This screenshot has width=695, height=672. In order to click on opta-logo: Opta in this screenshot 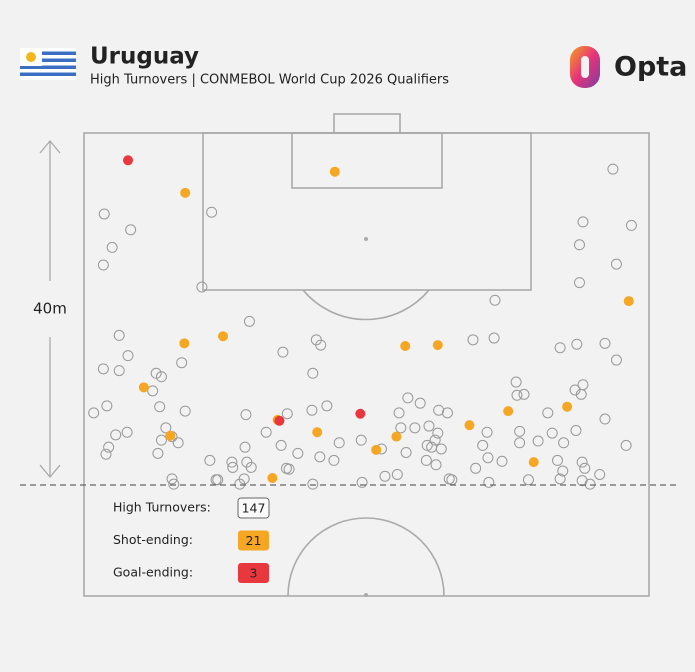, I will do `click(628, 67)`.